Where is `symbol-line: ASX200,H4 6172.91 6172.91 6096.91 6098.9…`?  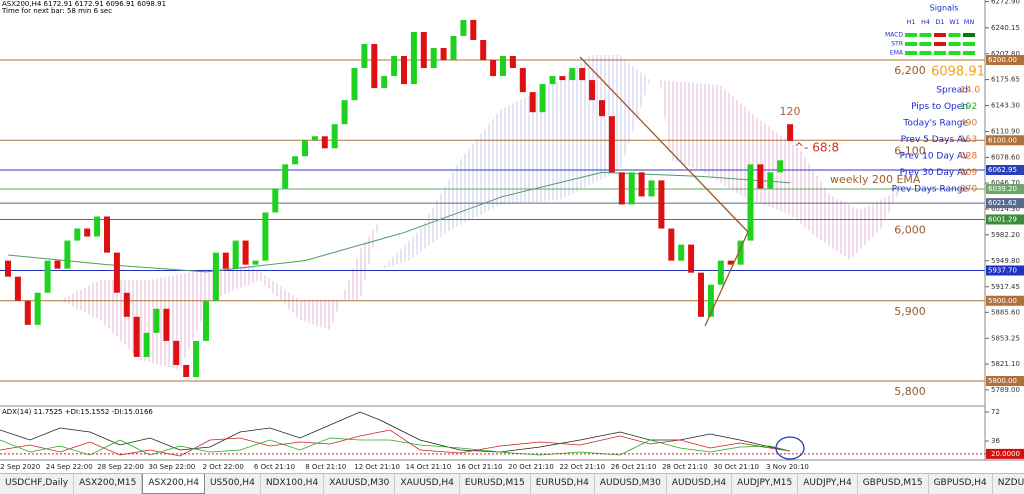 symbol-line: ASX200,H4 6172.91 6172.91 6096.91 6098.9… is located at coordinates (84, 4).